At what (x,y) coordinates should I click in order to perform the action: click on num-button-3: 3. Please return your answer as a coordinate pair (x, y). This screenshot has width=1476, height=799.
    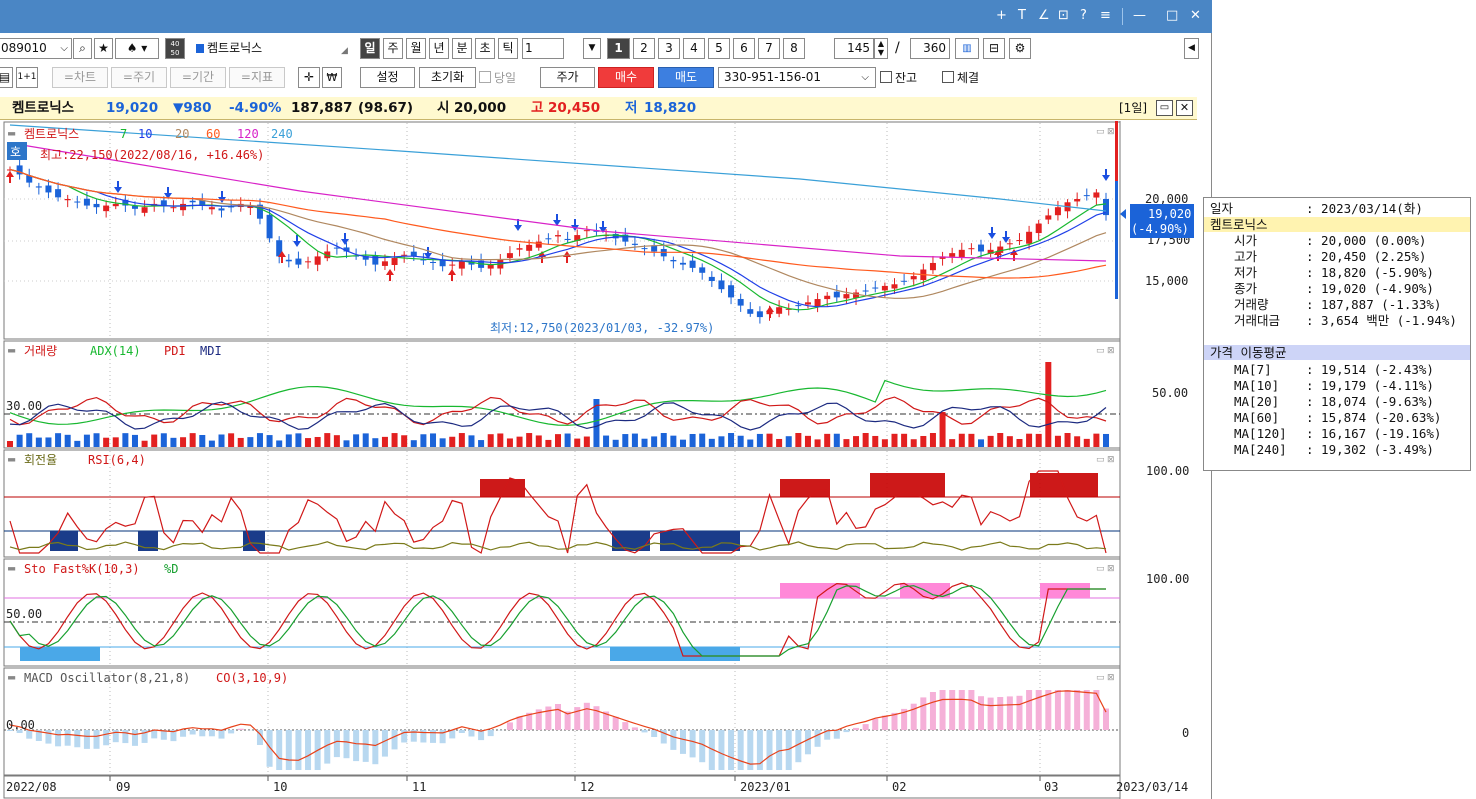
    Looking at the image, I should click on (669, 48).